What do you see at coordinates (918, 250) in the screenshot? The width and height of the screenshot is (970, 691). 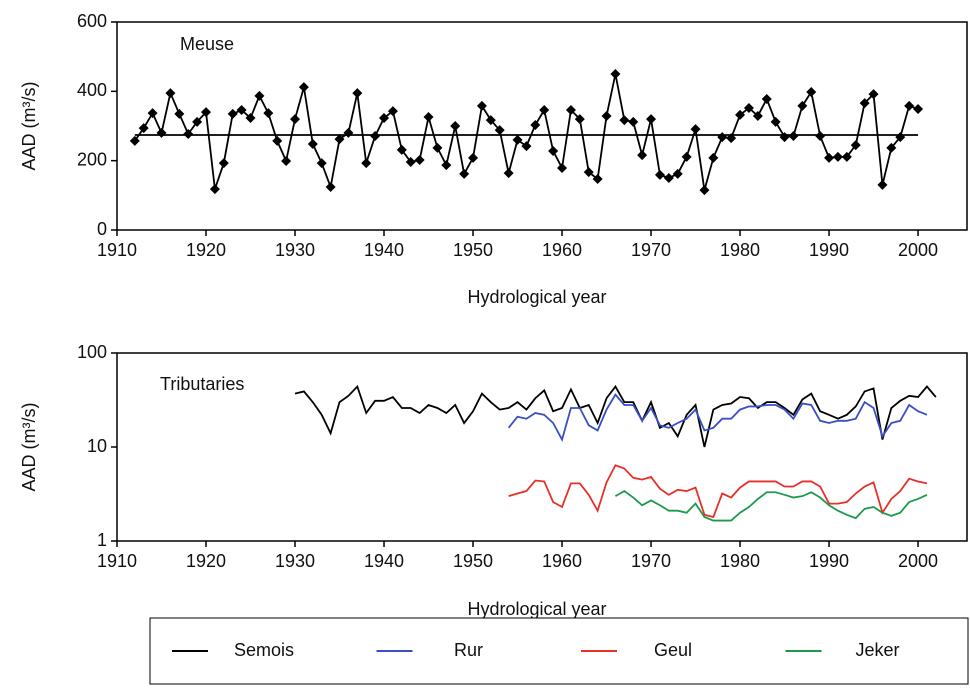 I see `x-tick-label: 2000` at bounding box center [918, 250].